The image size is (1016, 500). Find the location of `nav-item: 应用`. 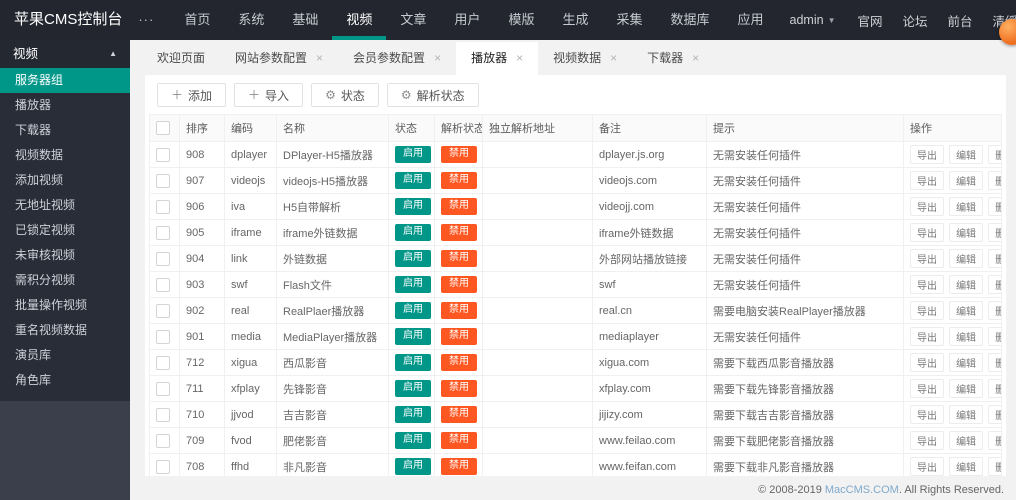

nav-item: 应用 is located at coordinates (751, 20).